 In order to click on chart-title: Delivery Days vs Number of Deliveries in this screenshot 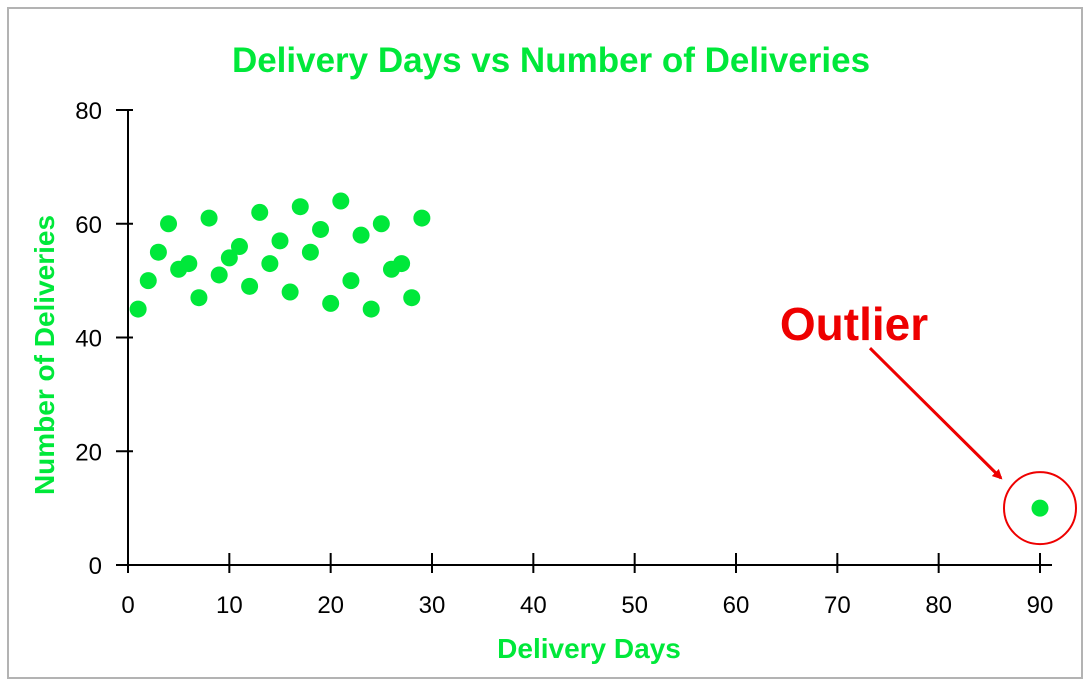, I will do `click(551, 60)`.